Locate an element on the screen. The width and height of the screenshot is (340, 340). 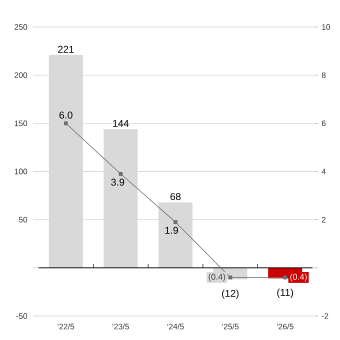
data-label: 6.0 is located at coordinates (65, 115).